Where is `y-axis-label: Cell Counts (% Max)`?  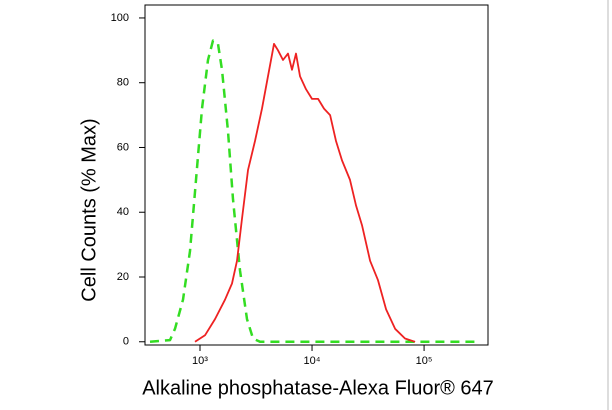
y-axis-label: Cell Counts (% Max) is located at coordinates (89, 209).